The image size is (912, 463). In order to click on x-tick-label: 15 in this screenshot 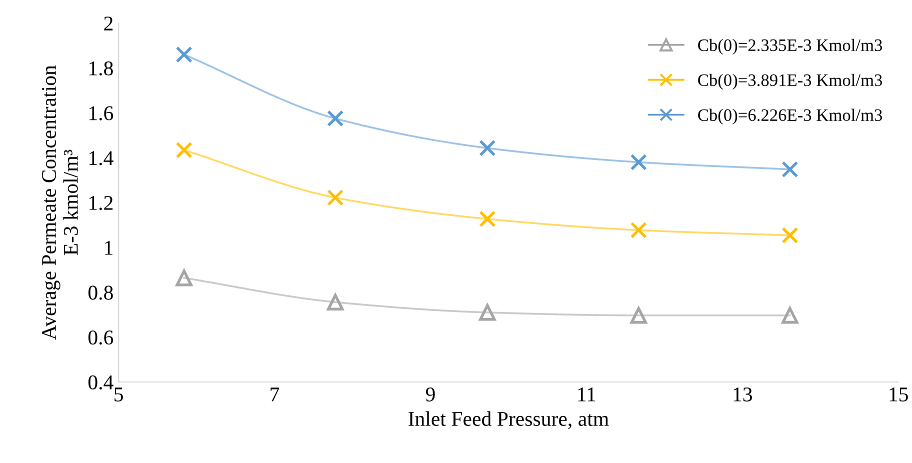, I will do `click(899, 395)`.